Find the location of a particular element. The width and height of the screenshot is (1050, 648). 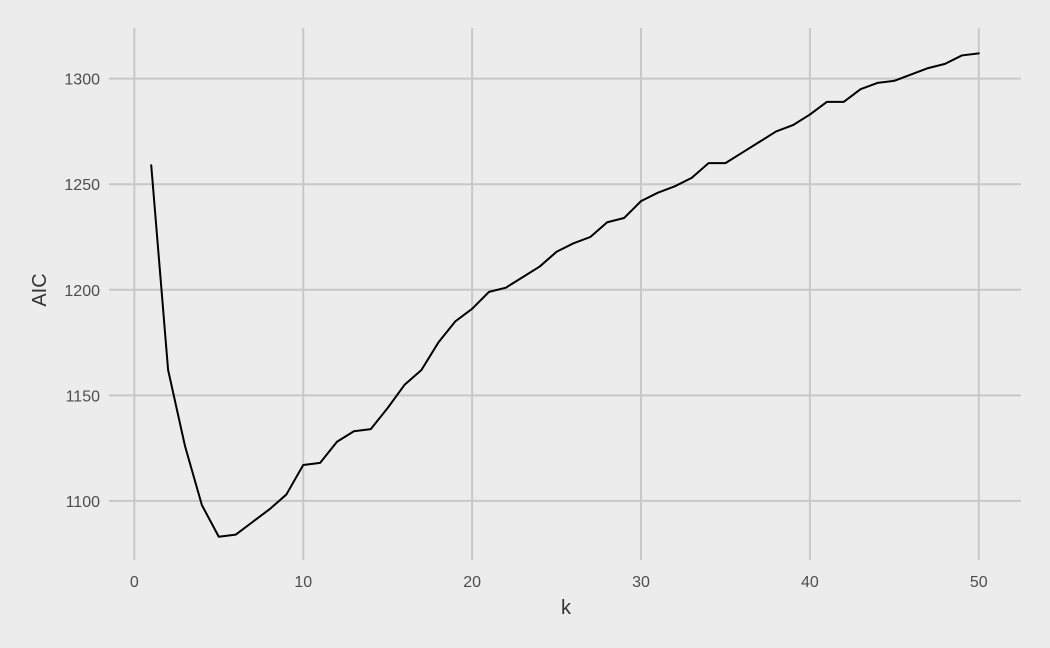

y-axis-title: AIC is located at coordinates (40, 289).